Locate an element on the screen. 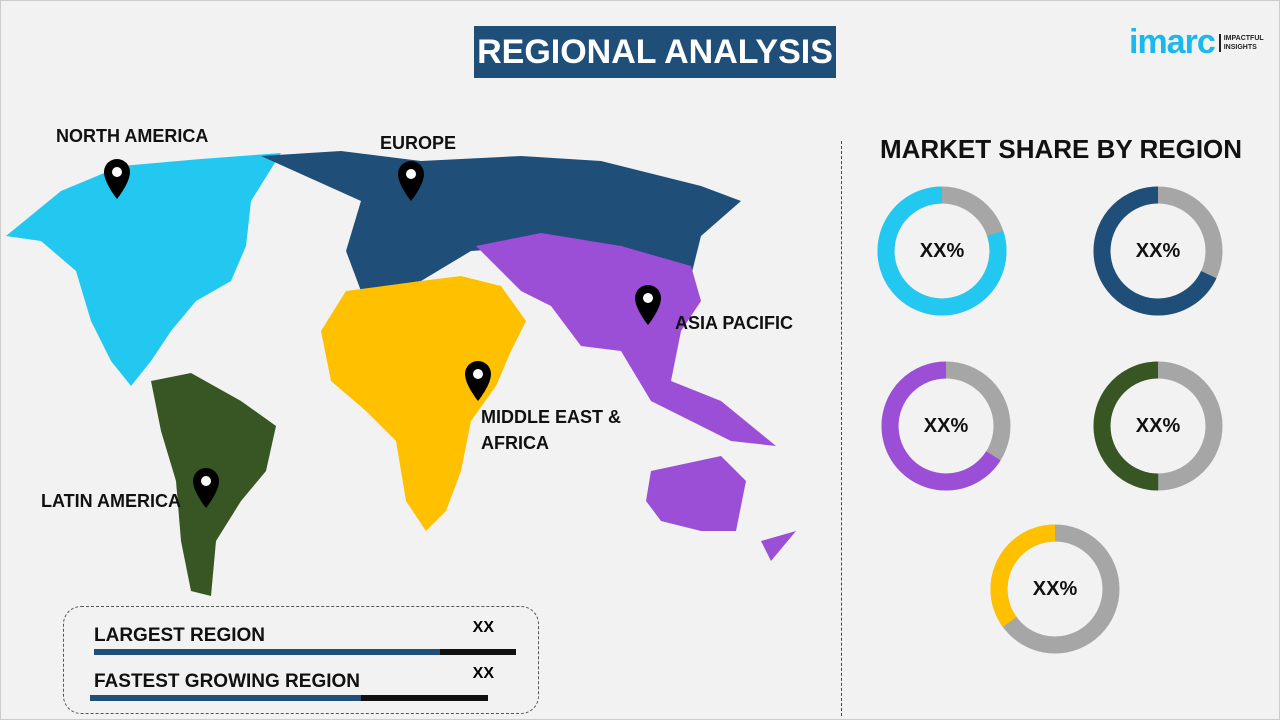 Image resolution: width=1280 pixels, height=720 pixels. europe-pin-icon is located at coordinates (411, 181).